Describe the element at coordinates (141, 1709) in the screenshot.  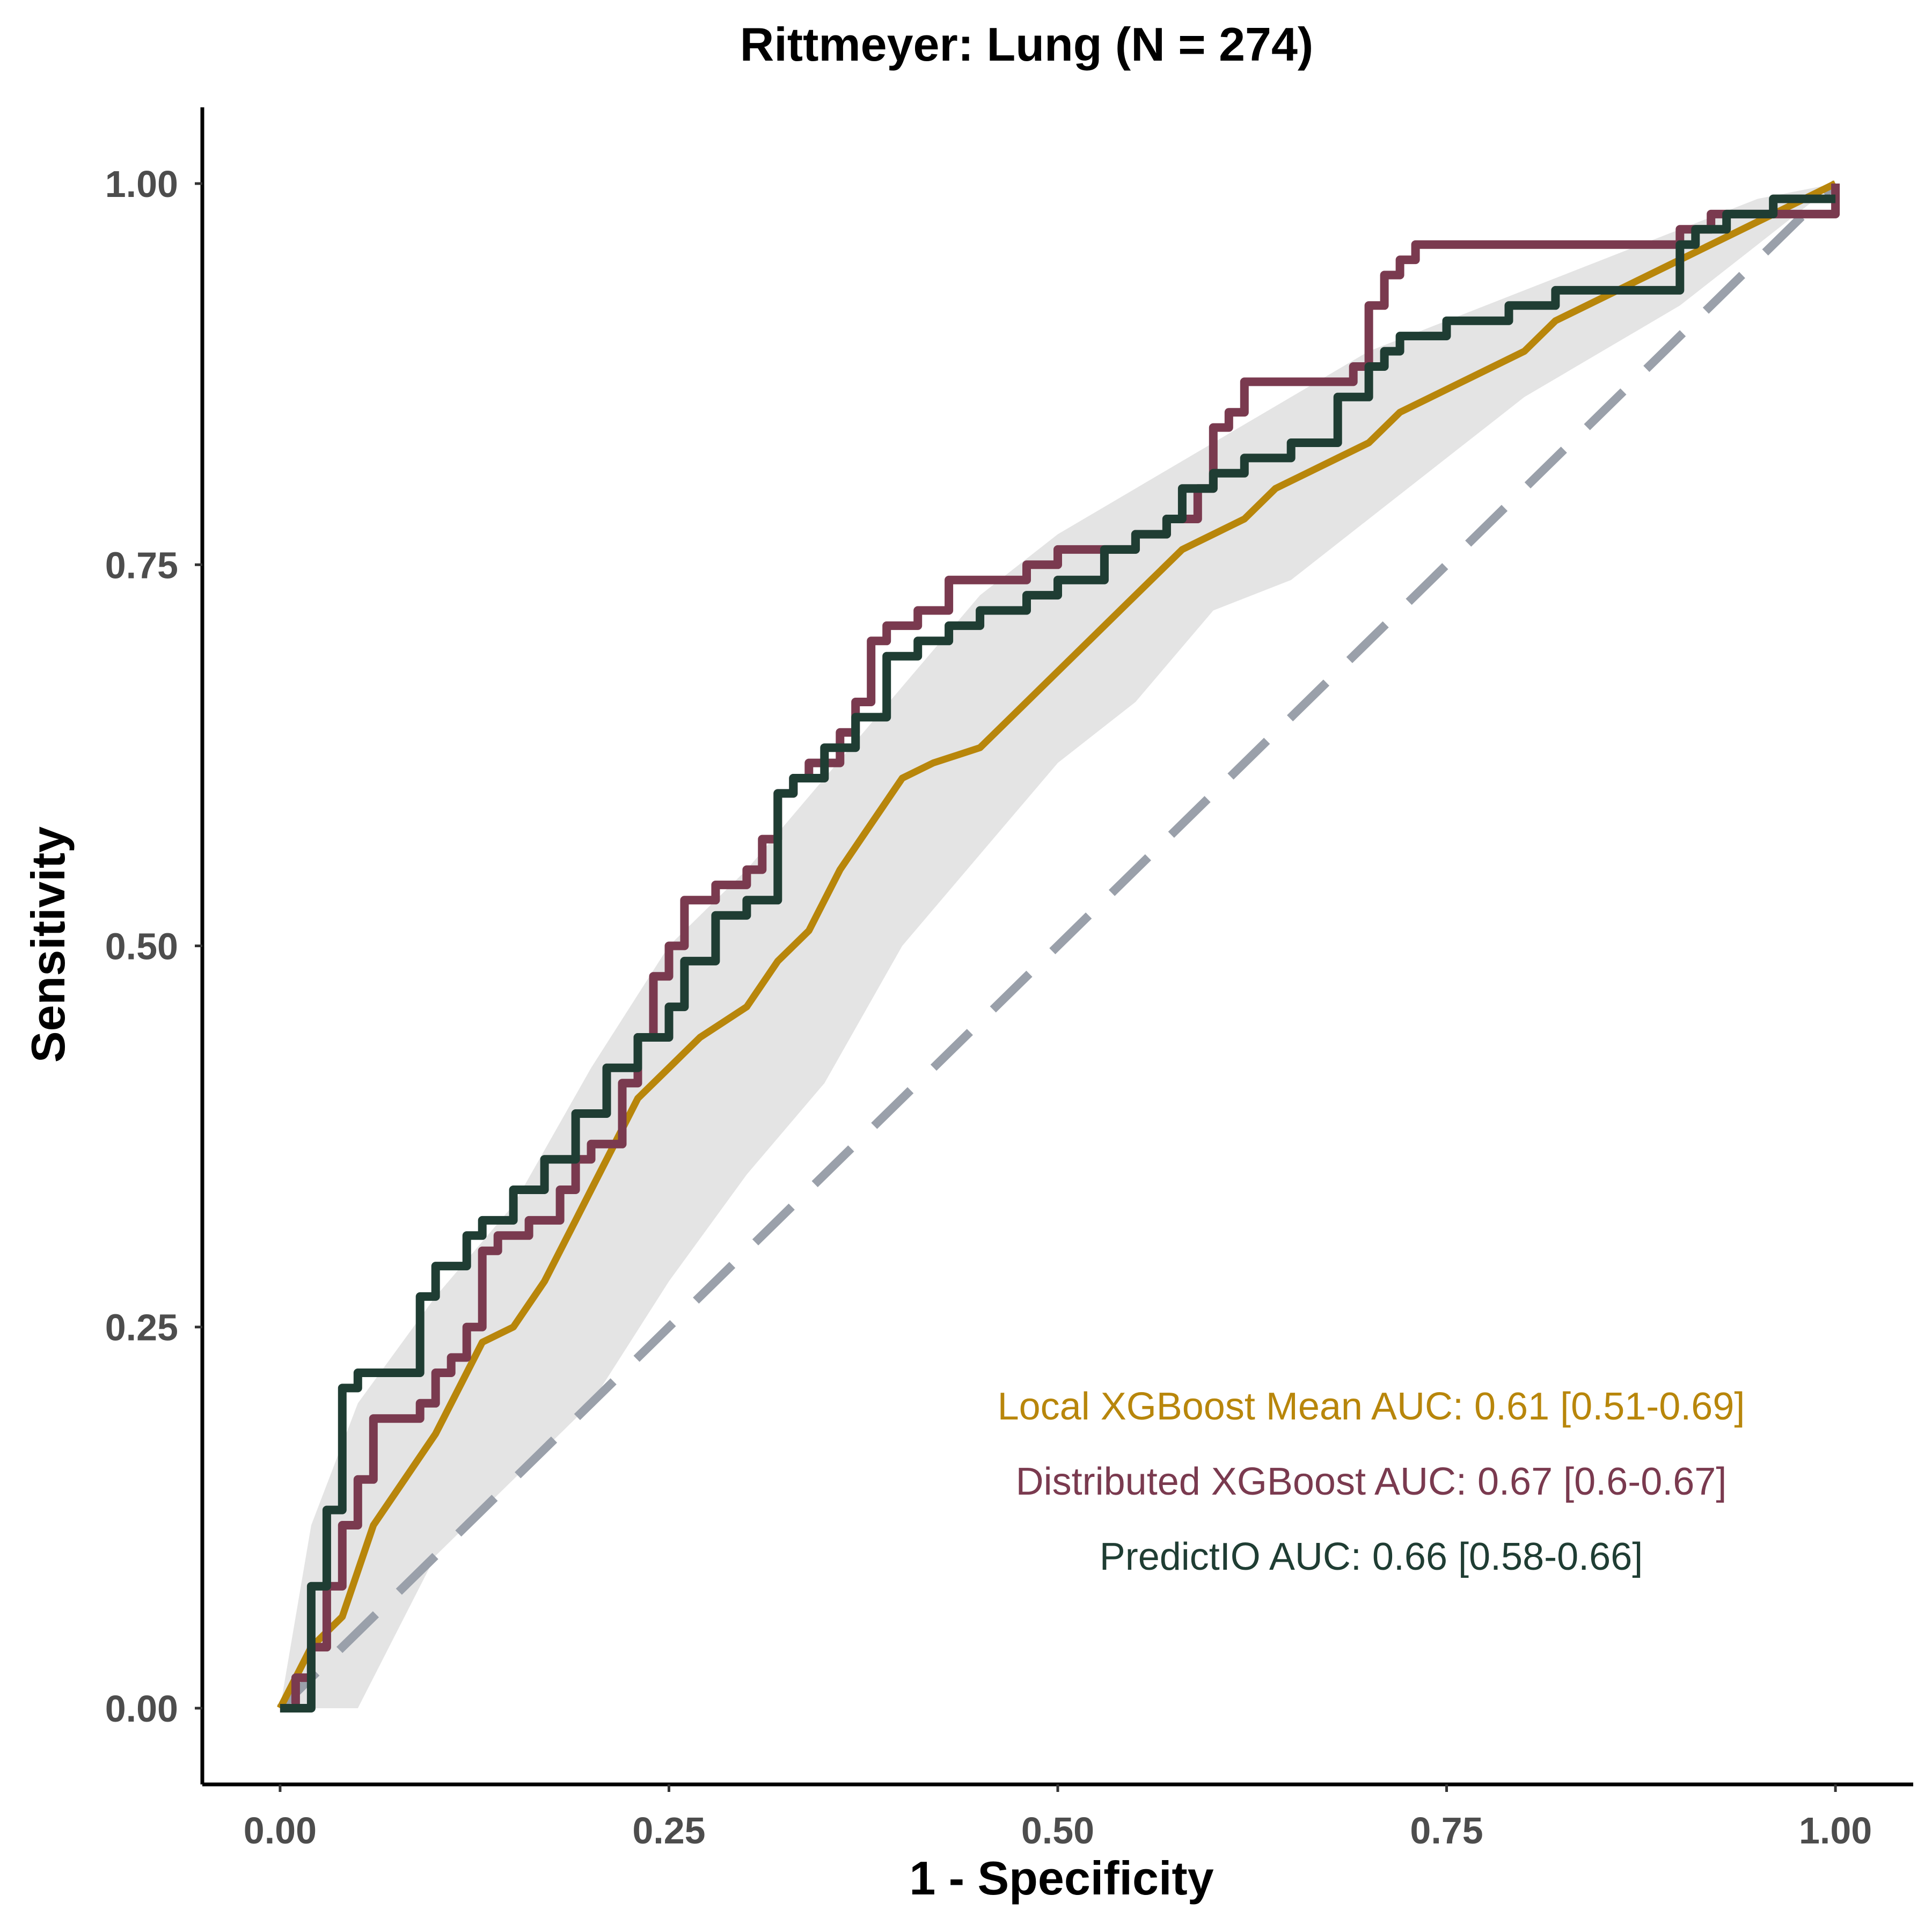
I see `y-tick-label: 0.00` at that location.